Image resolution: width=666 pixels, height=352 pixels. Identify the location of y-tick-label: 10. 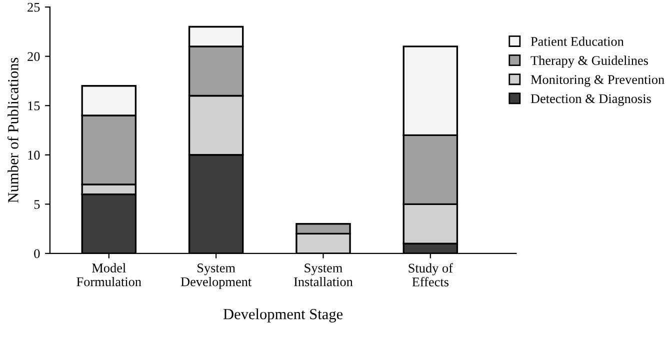
(34, 155).